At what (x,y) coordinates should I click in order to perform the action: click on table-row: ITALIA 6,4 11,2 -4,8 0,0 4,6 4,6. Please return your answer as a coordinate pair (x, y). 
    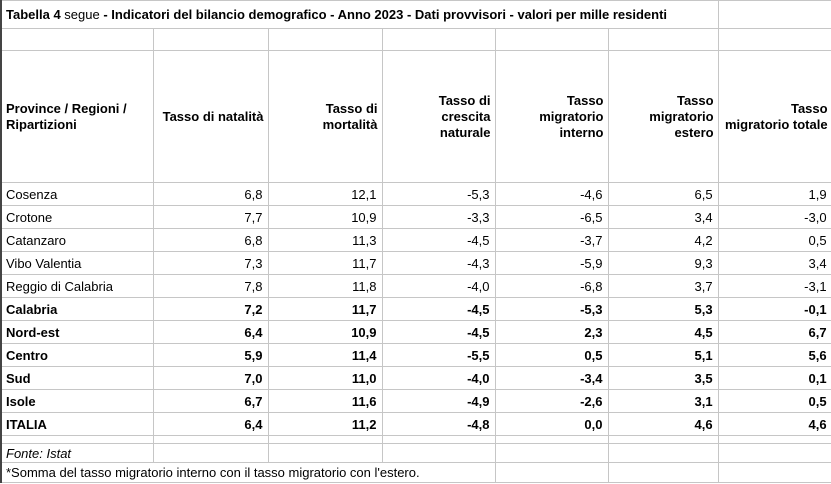
    Looking at the image, I should click on (415, 424).